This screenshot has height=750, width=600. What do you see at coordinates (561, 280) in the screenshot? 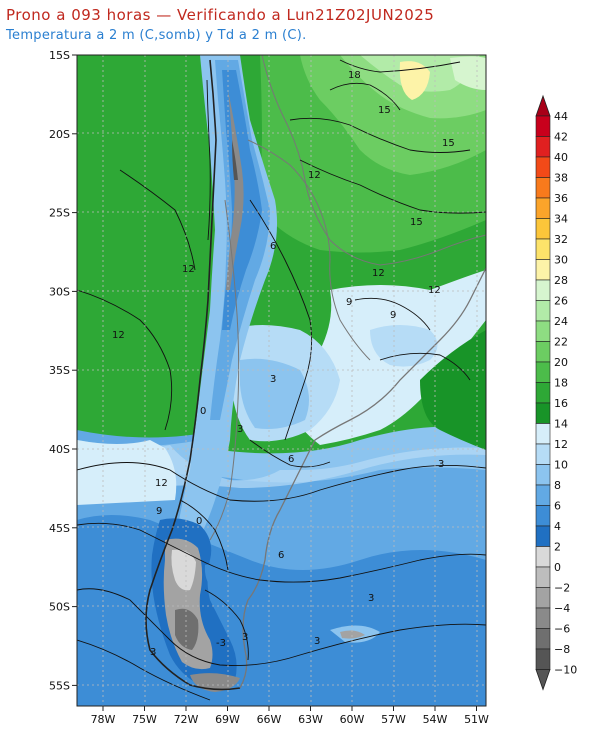
I see `colorbar-label: 28` at bounding box center [561, 280].